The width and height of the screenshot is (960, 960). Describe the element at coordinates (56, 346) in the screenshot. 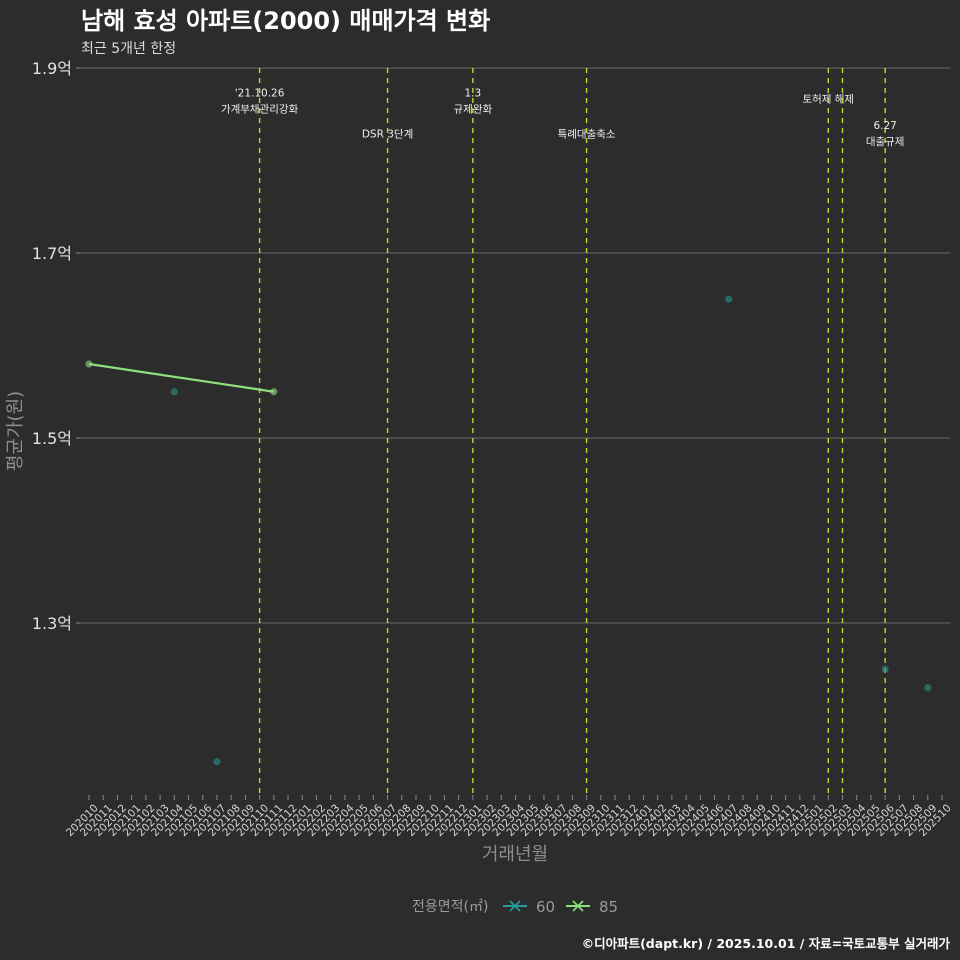

I see `y-axis: 1.3억 1.5억 1.7억 1.9억` at that location.